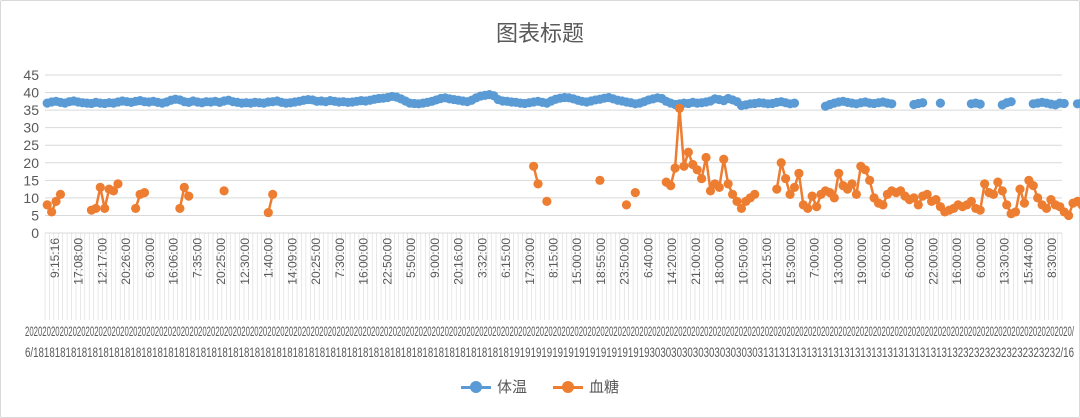  What do you see at coordinates (35, 233) in the screenshot?
I see `y-tick-label: 0` at bounding box center [35, 233].